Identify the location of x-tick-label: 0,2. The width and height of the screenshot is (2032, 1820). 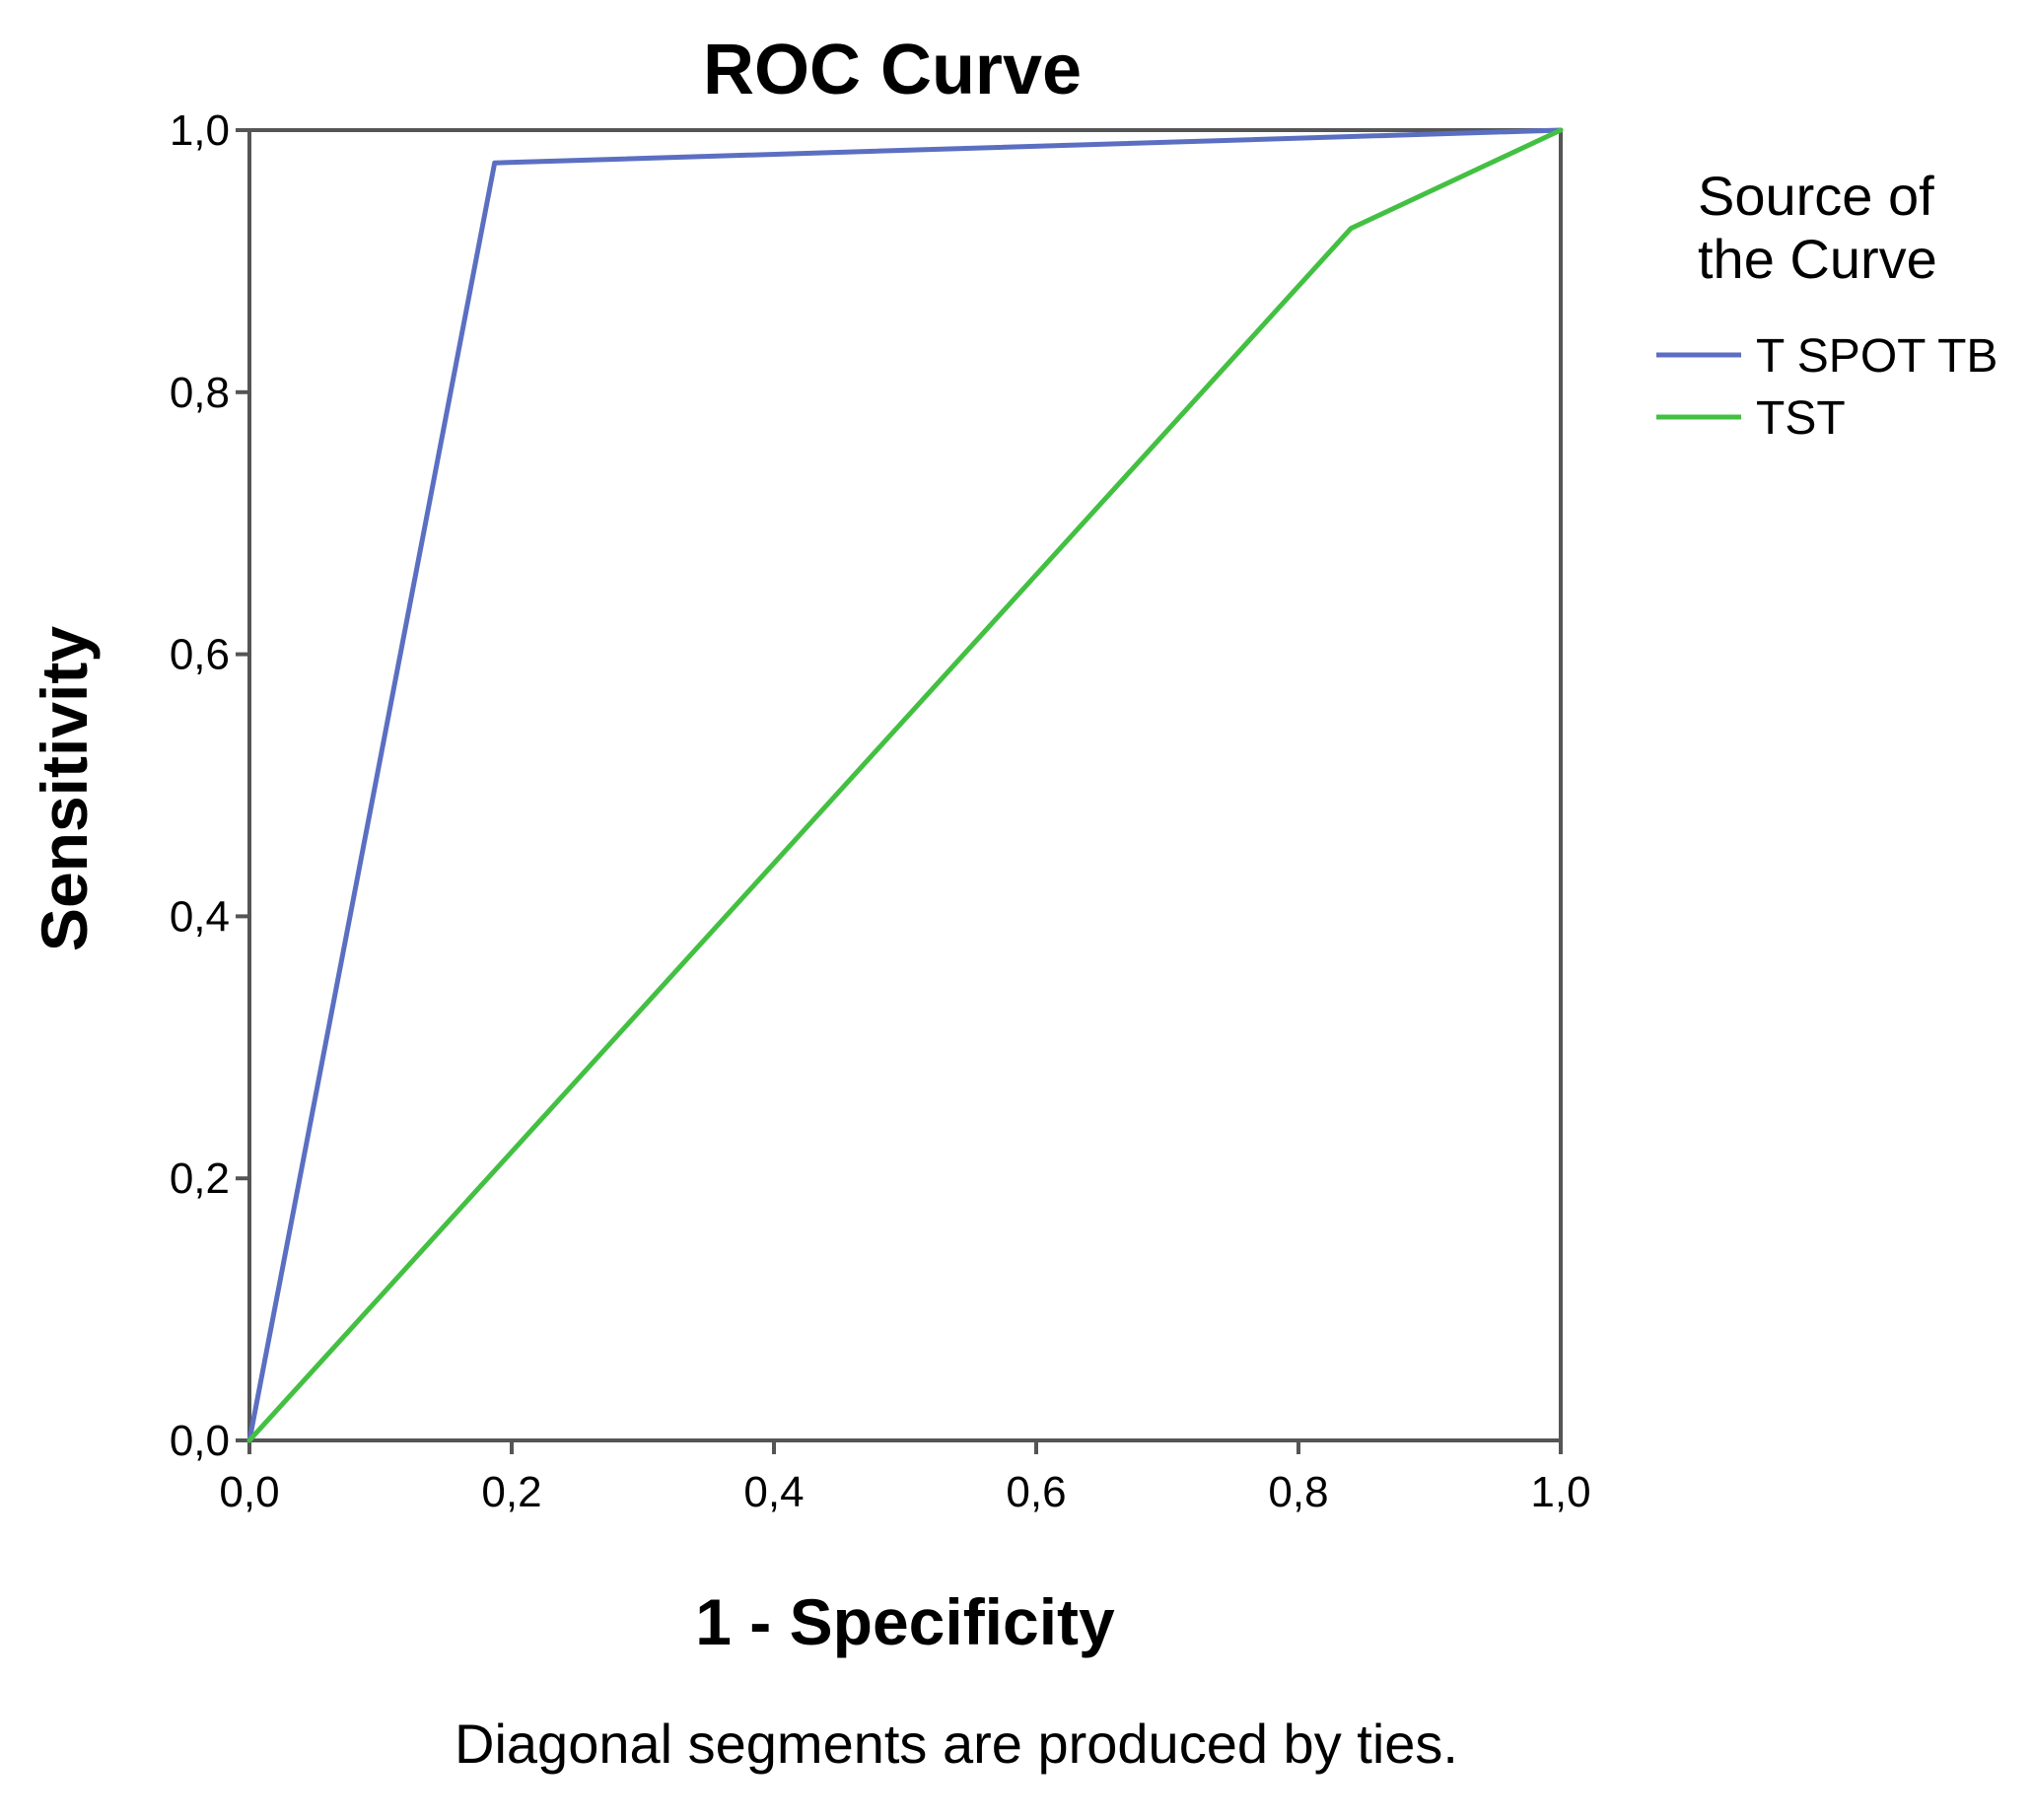
(511, 1492).